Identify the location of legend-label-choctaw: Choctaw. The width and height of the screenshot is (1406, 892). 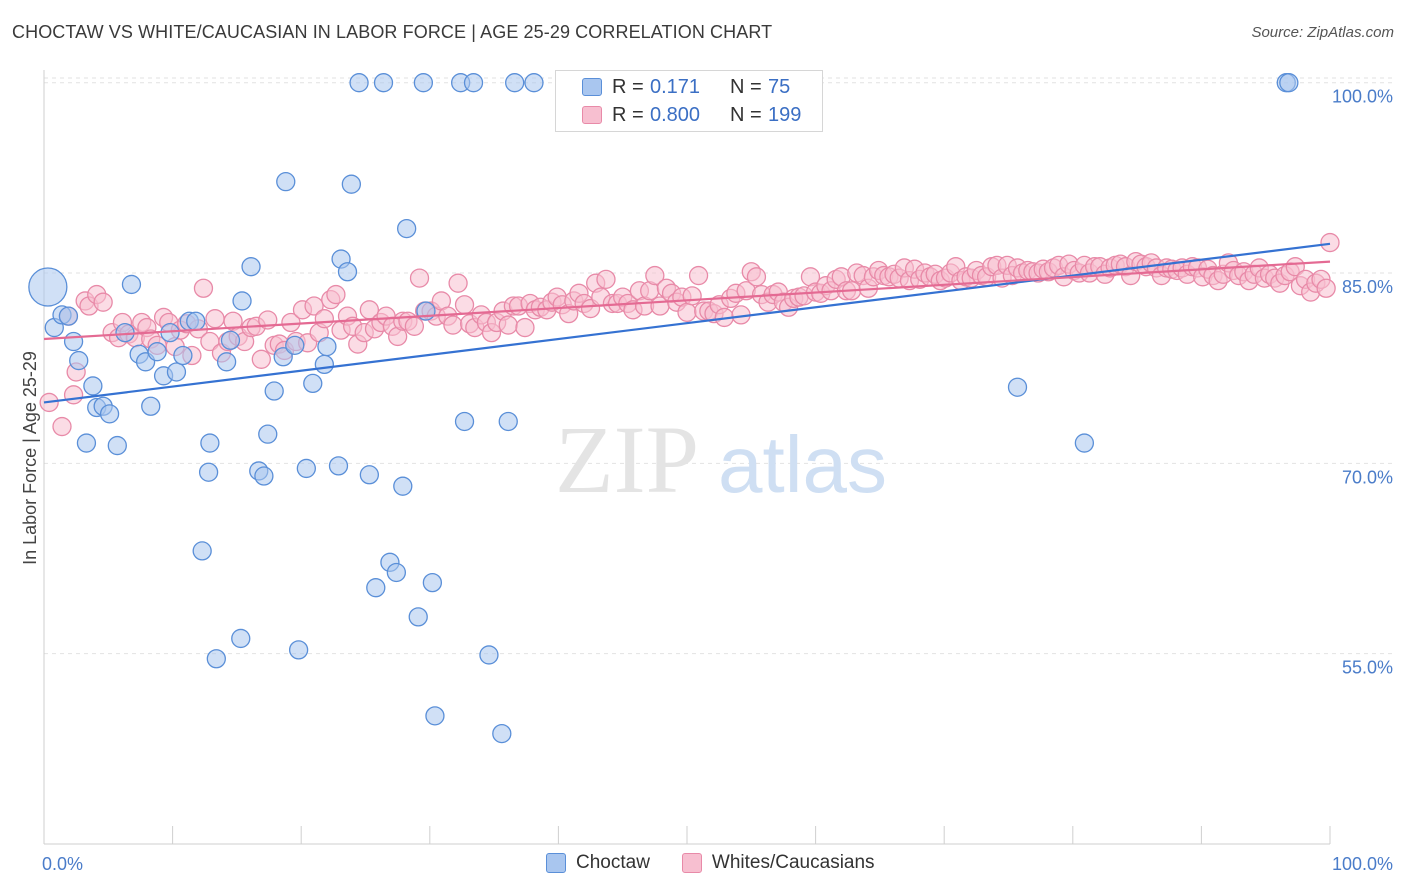
(613, 862).